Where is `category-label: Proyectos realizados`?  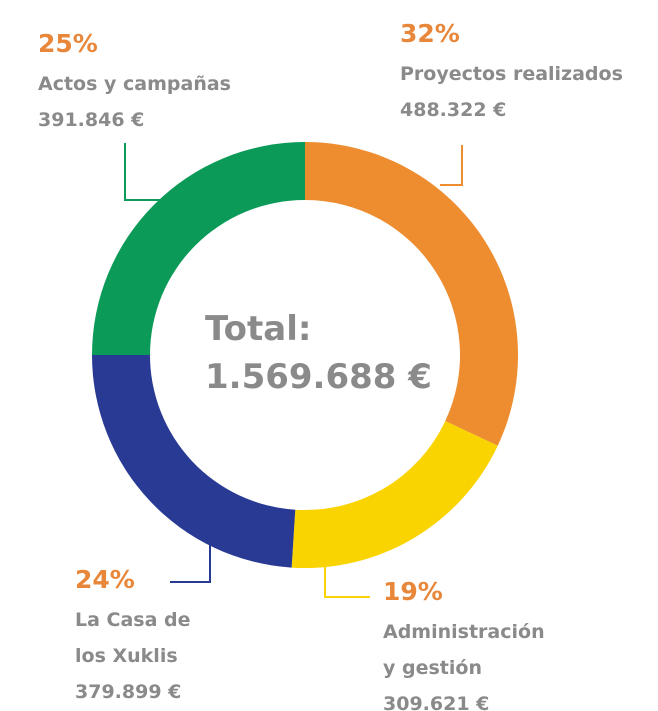
category-label: Proyectos realizados is located at coordinates (511, 74).